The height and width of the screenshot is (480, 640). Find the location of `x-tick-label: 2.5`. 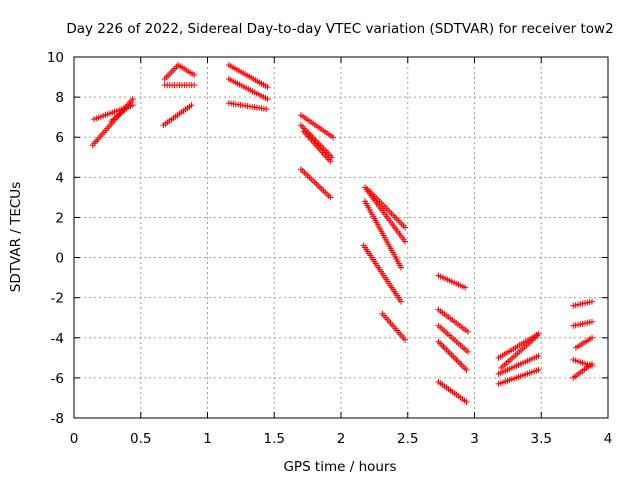

x-tick-label: 2.5 is located at coordinates (407, 439).